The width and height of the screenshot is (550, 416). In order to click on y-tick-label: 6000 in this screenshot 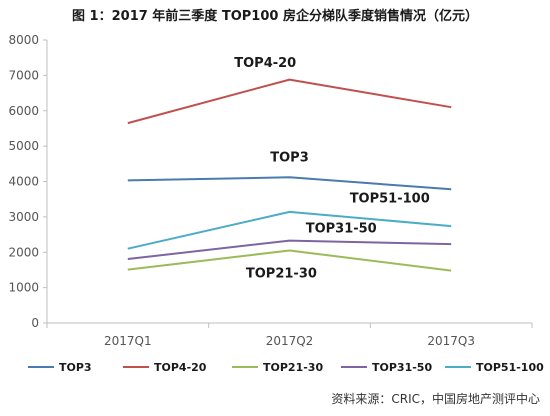, I will do `click(23, 111)`.